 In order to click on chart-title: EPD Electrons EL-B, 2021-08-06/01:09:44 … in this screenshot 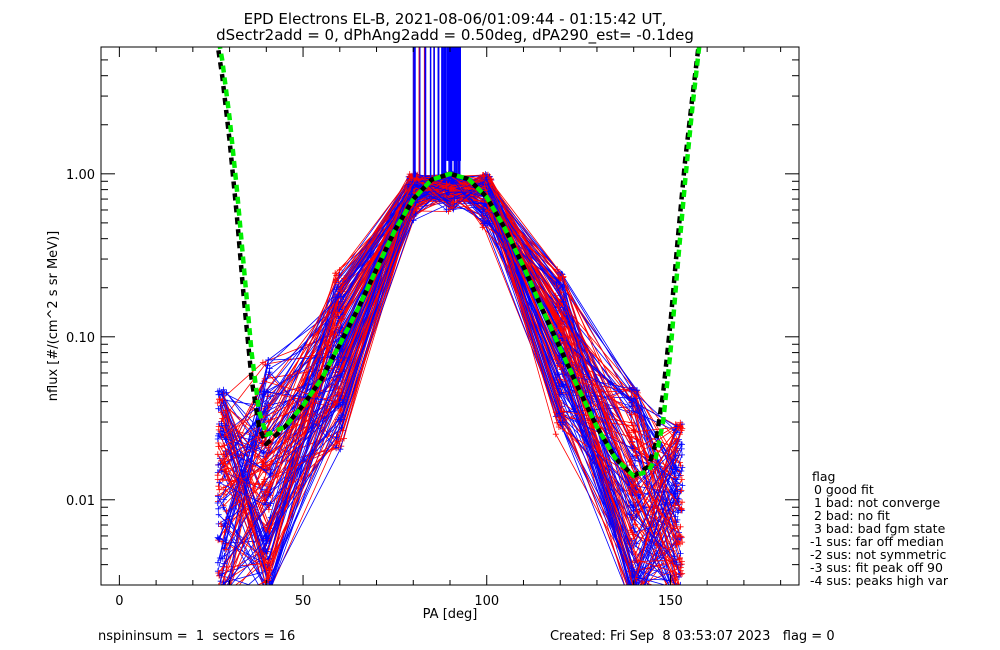, I will do `click(455, 19)`.